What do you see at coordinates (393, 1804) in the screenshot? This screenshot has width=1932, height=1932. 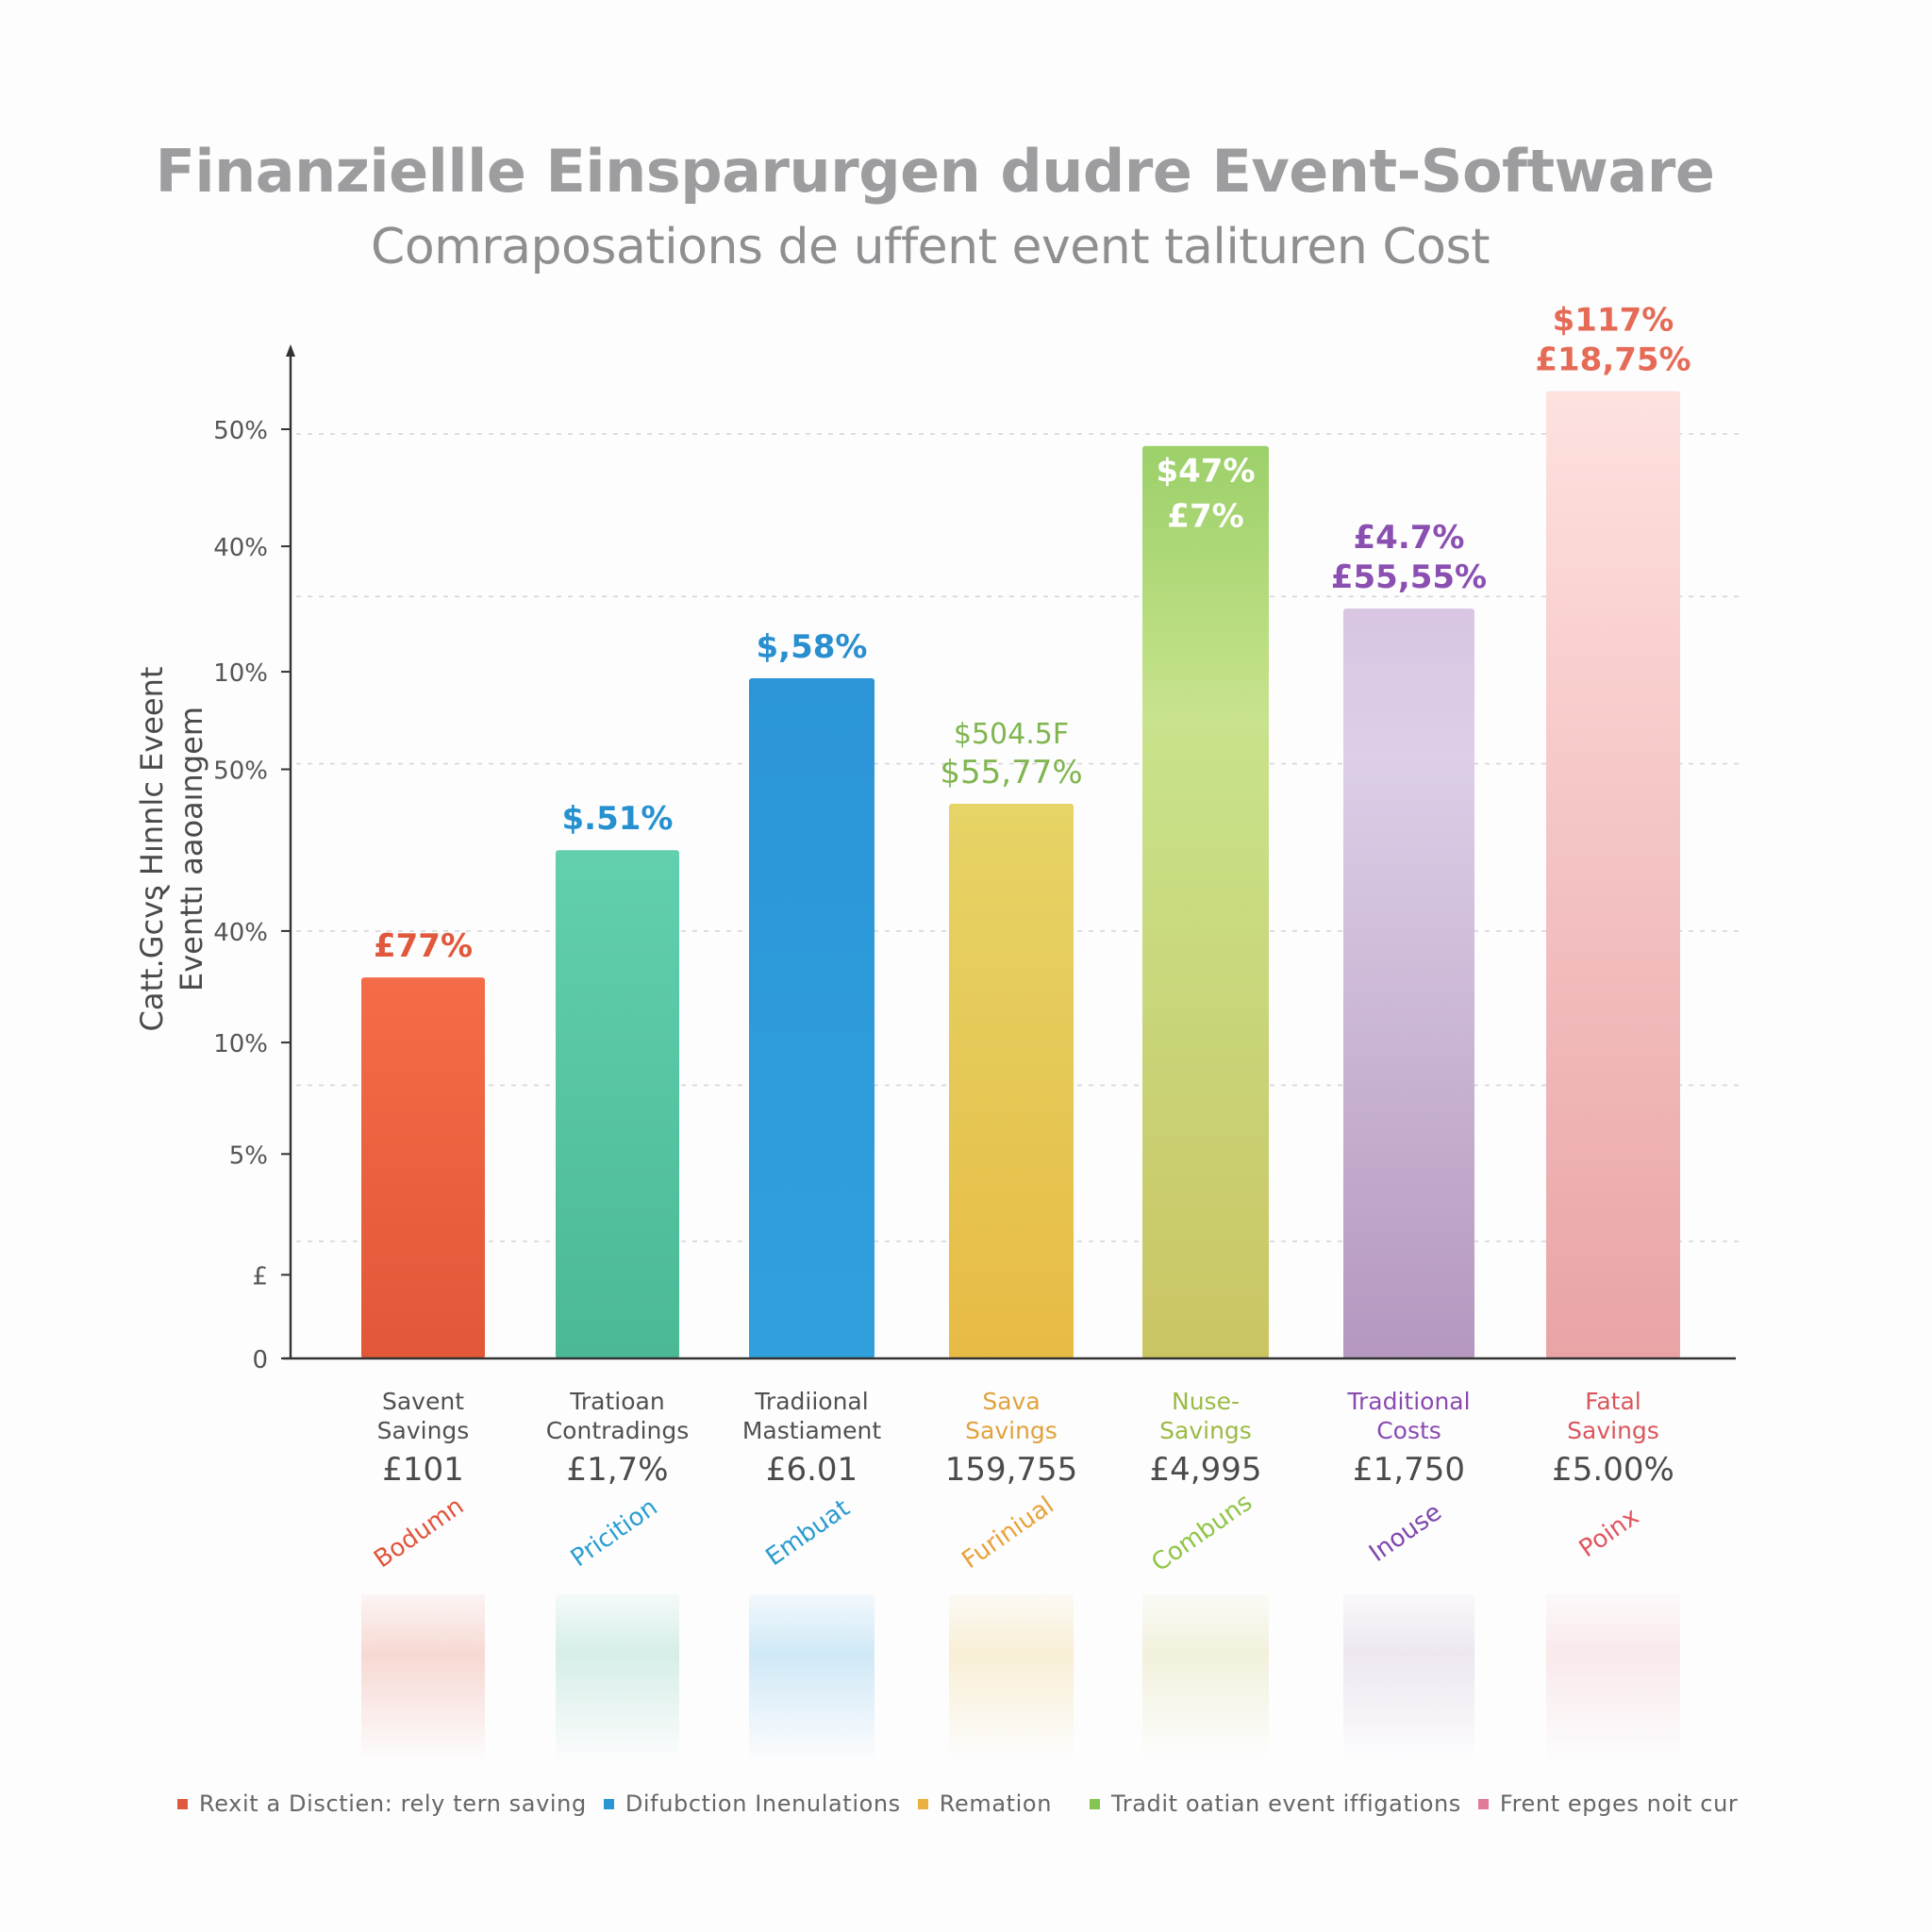 I see `legend-label: Rexit a Disctien: rely tern saving` at bounding box center [393, 1804].